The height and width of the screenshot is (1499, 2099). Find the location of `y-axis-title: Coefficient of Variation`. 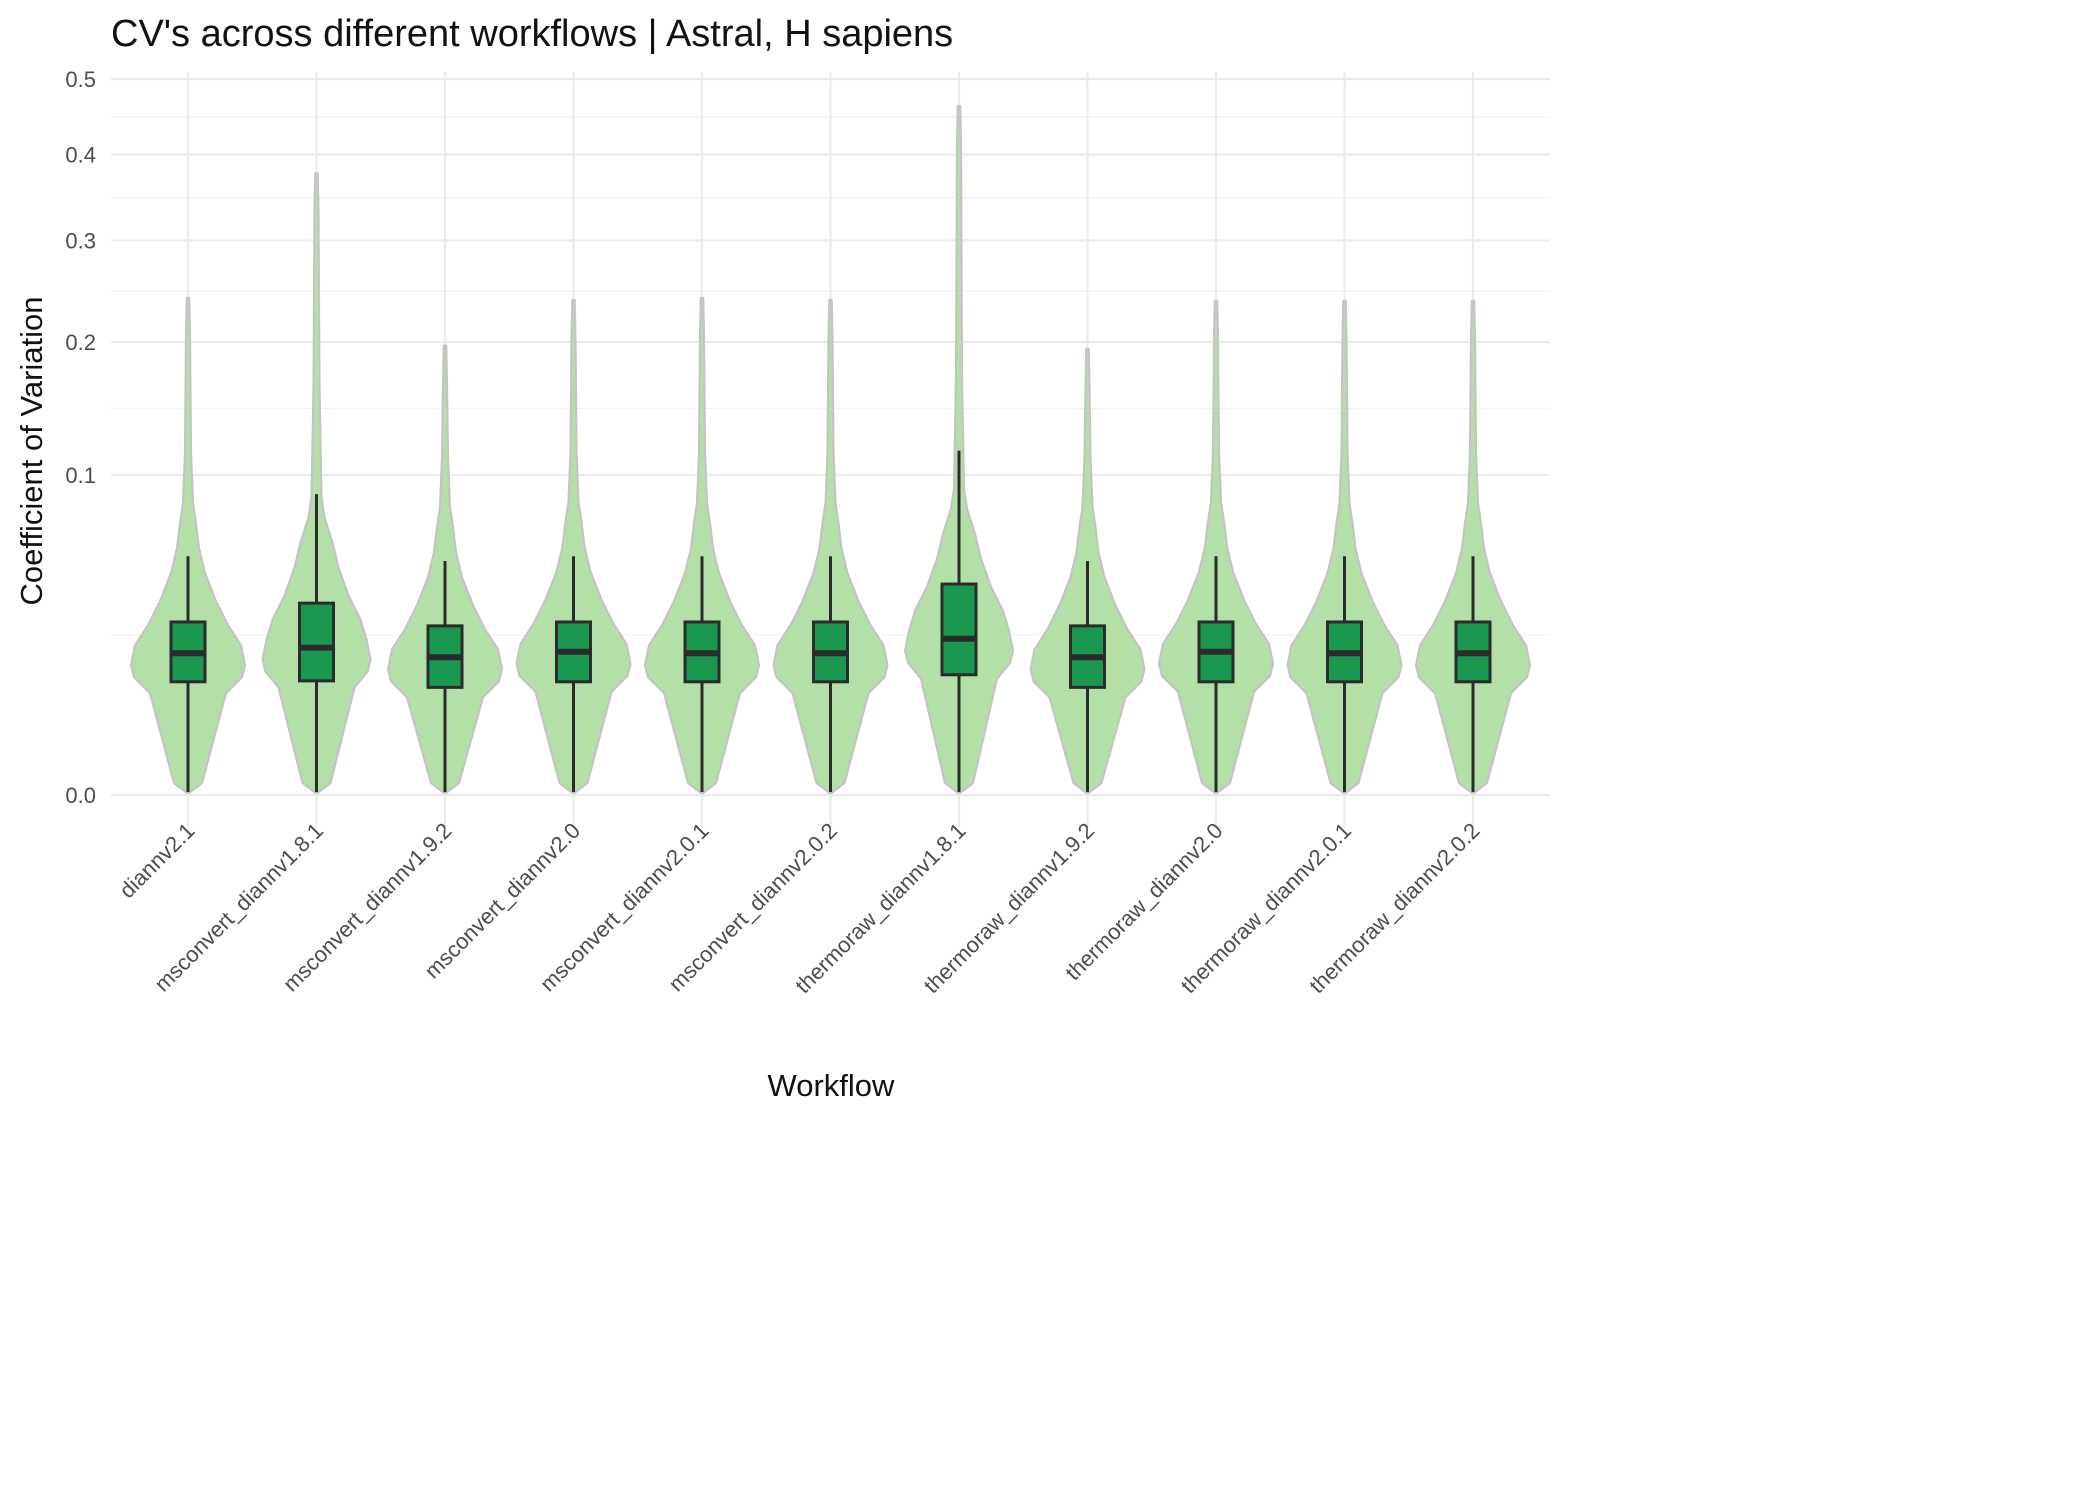

y-axis-title: Coefficient of Variation is located at coordinates (31, 450).